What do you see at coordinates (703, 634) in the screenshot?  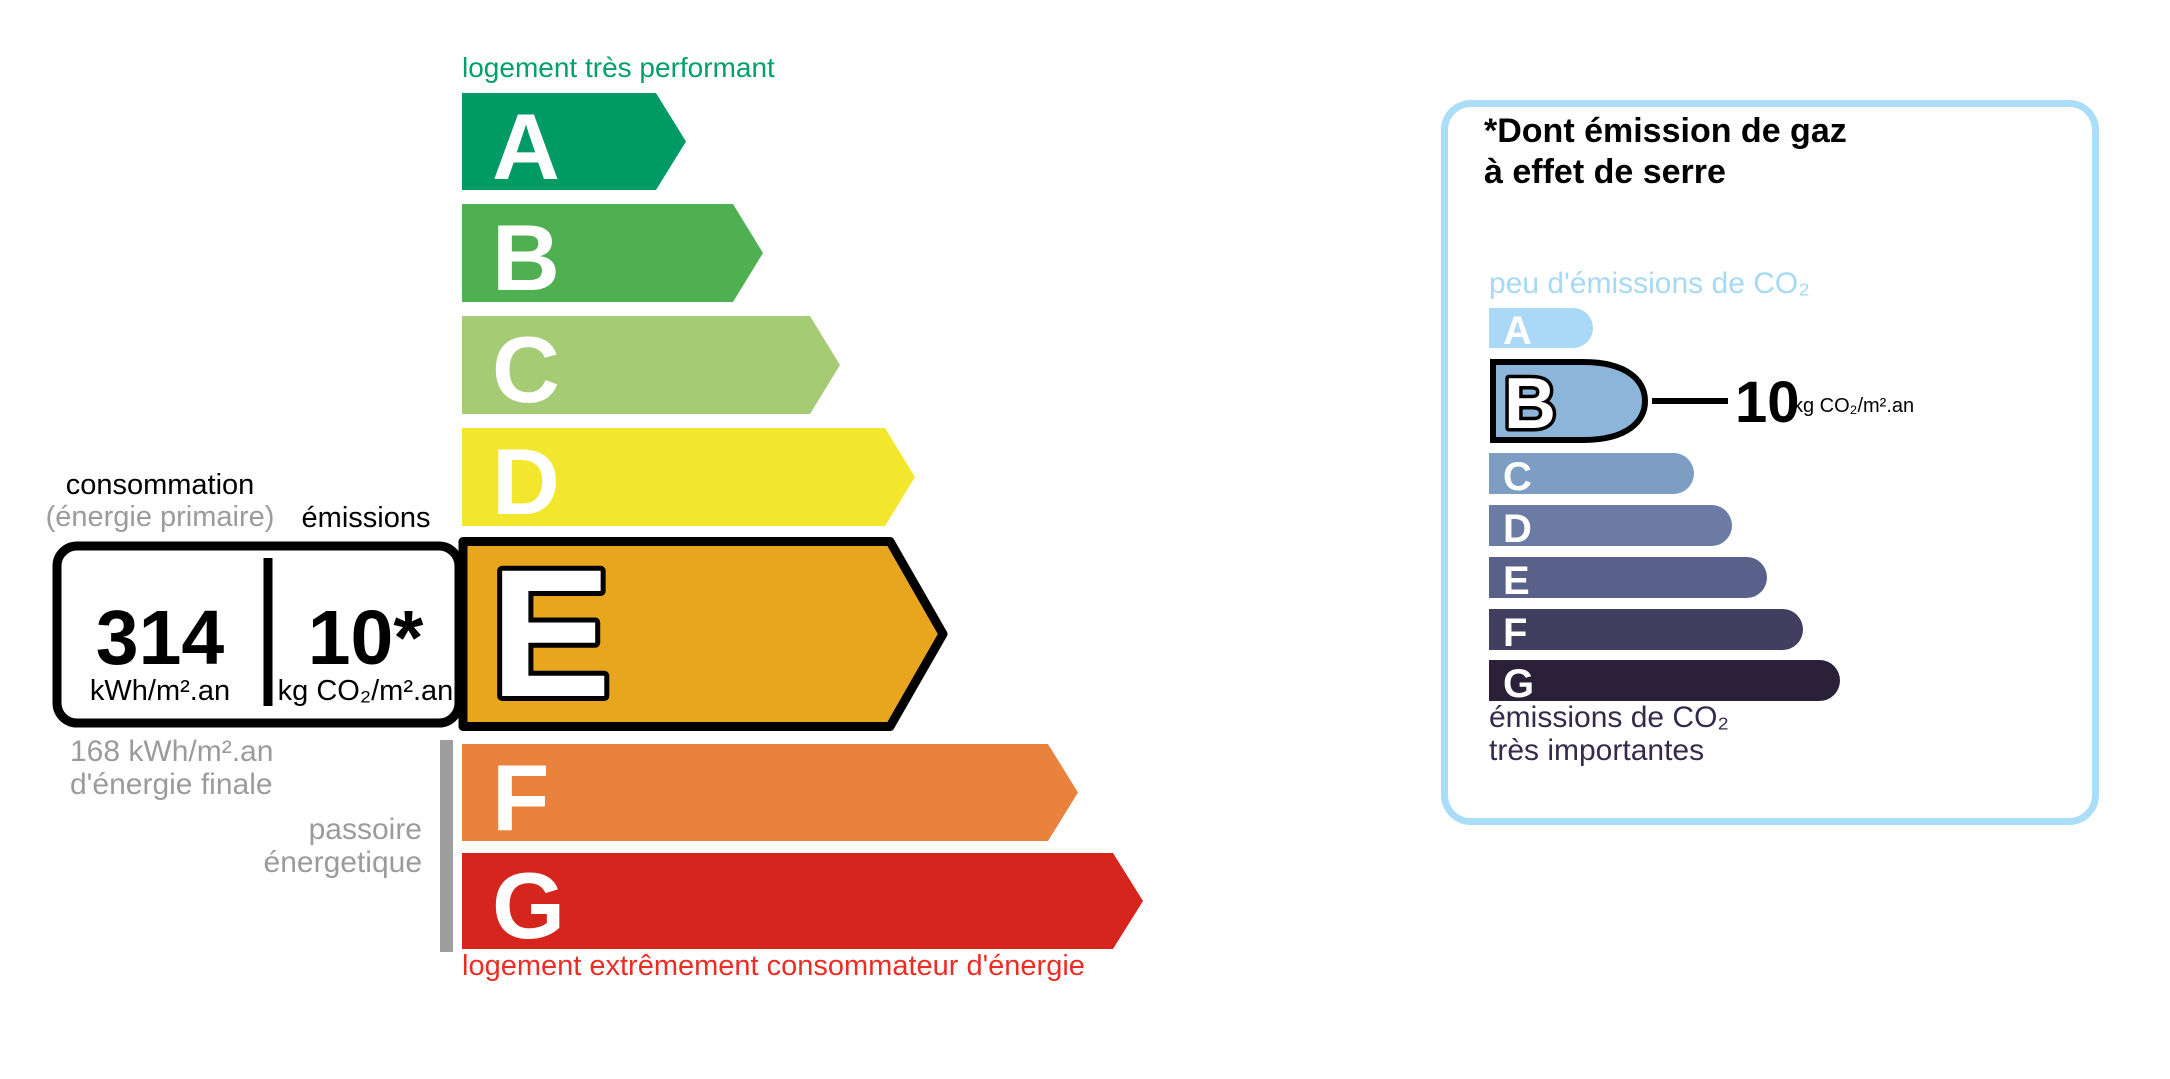 I see `energy-class-e-arrow` at bounding box center [703, 634].